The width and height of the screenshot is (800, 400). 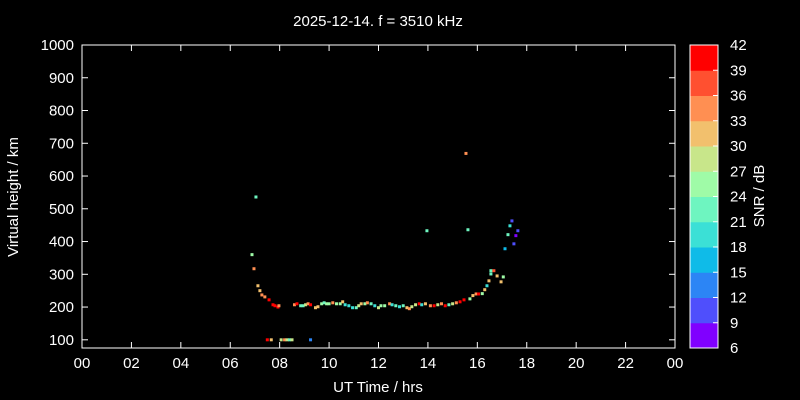 I want to click on y-tick-label: 100, so click(x=61, y=340).